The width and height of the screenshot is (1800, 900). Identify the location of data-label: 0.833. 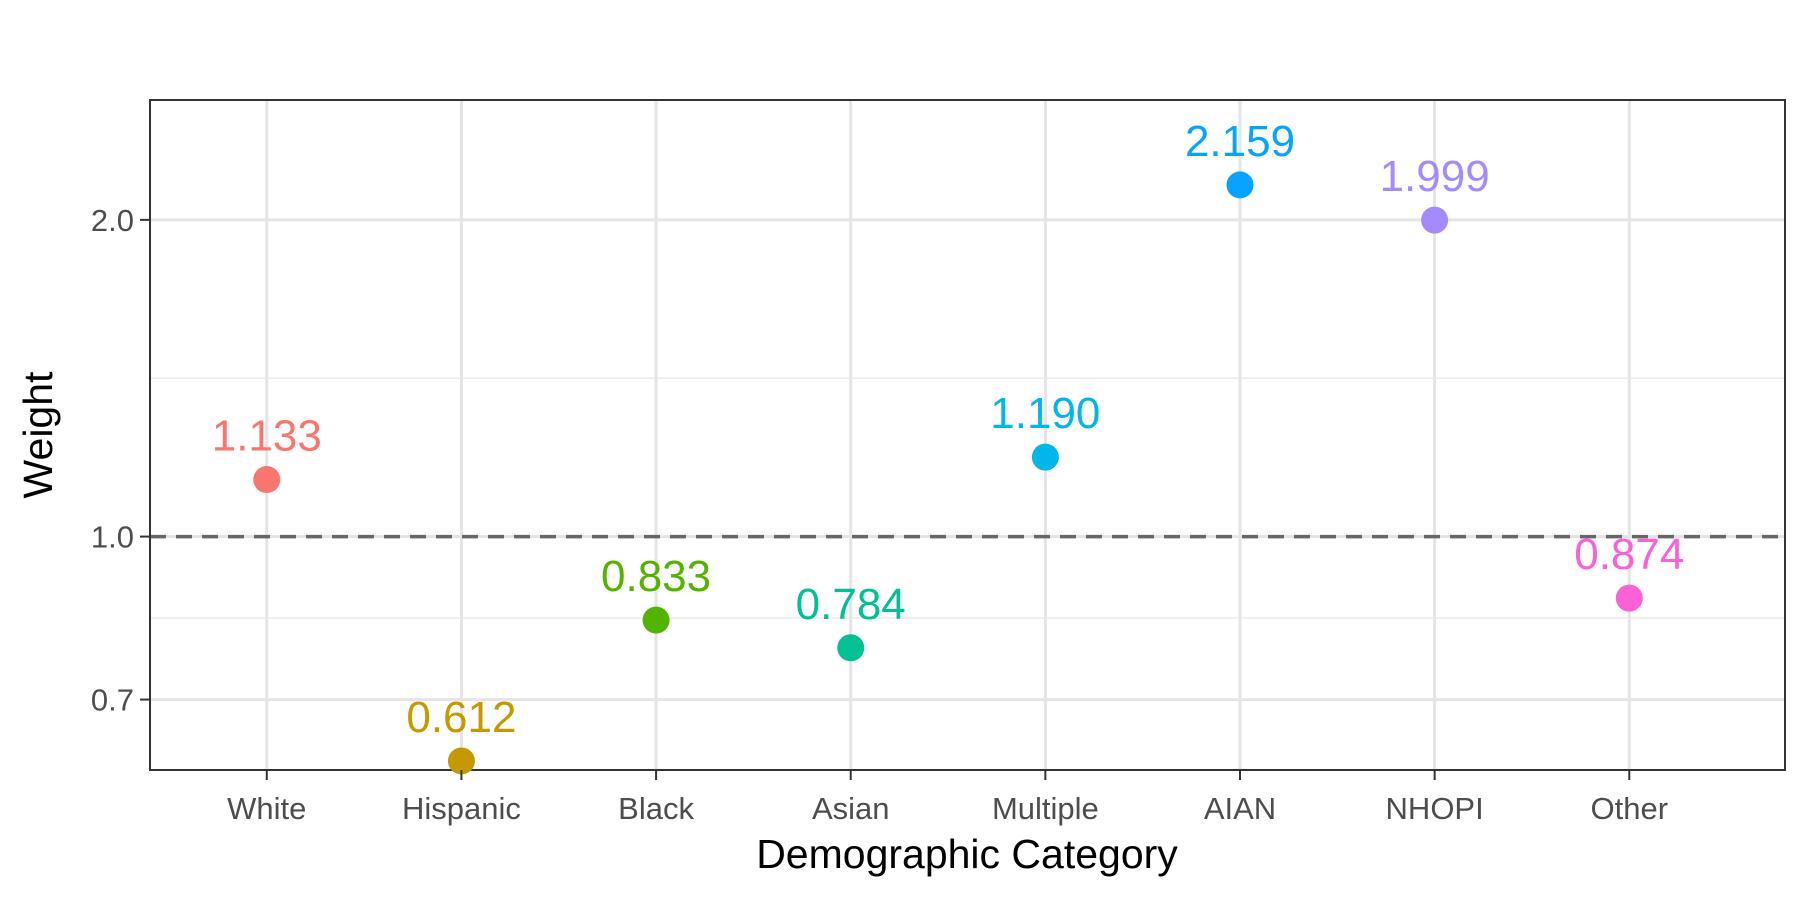
(656, 576).